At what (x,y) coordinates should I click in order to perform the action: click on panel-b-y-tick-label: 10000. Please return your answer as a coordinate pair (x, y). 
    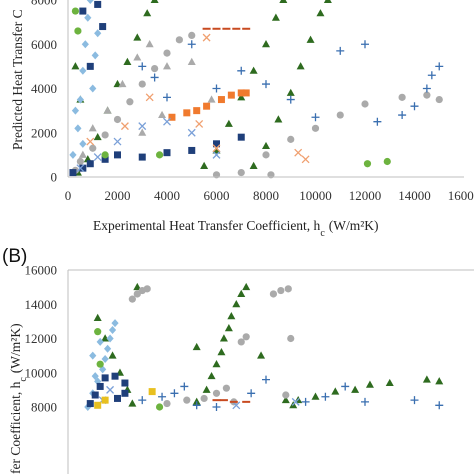
    Looking at the image, I should click on (41, 372).